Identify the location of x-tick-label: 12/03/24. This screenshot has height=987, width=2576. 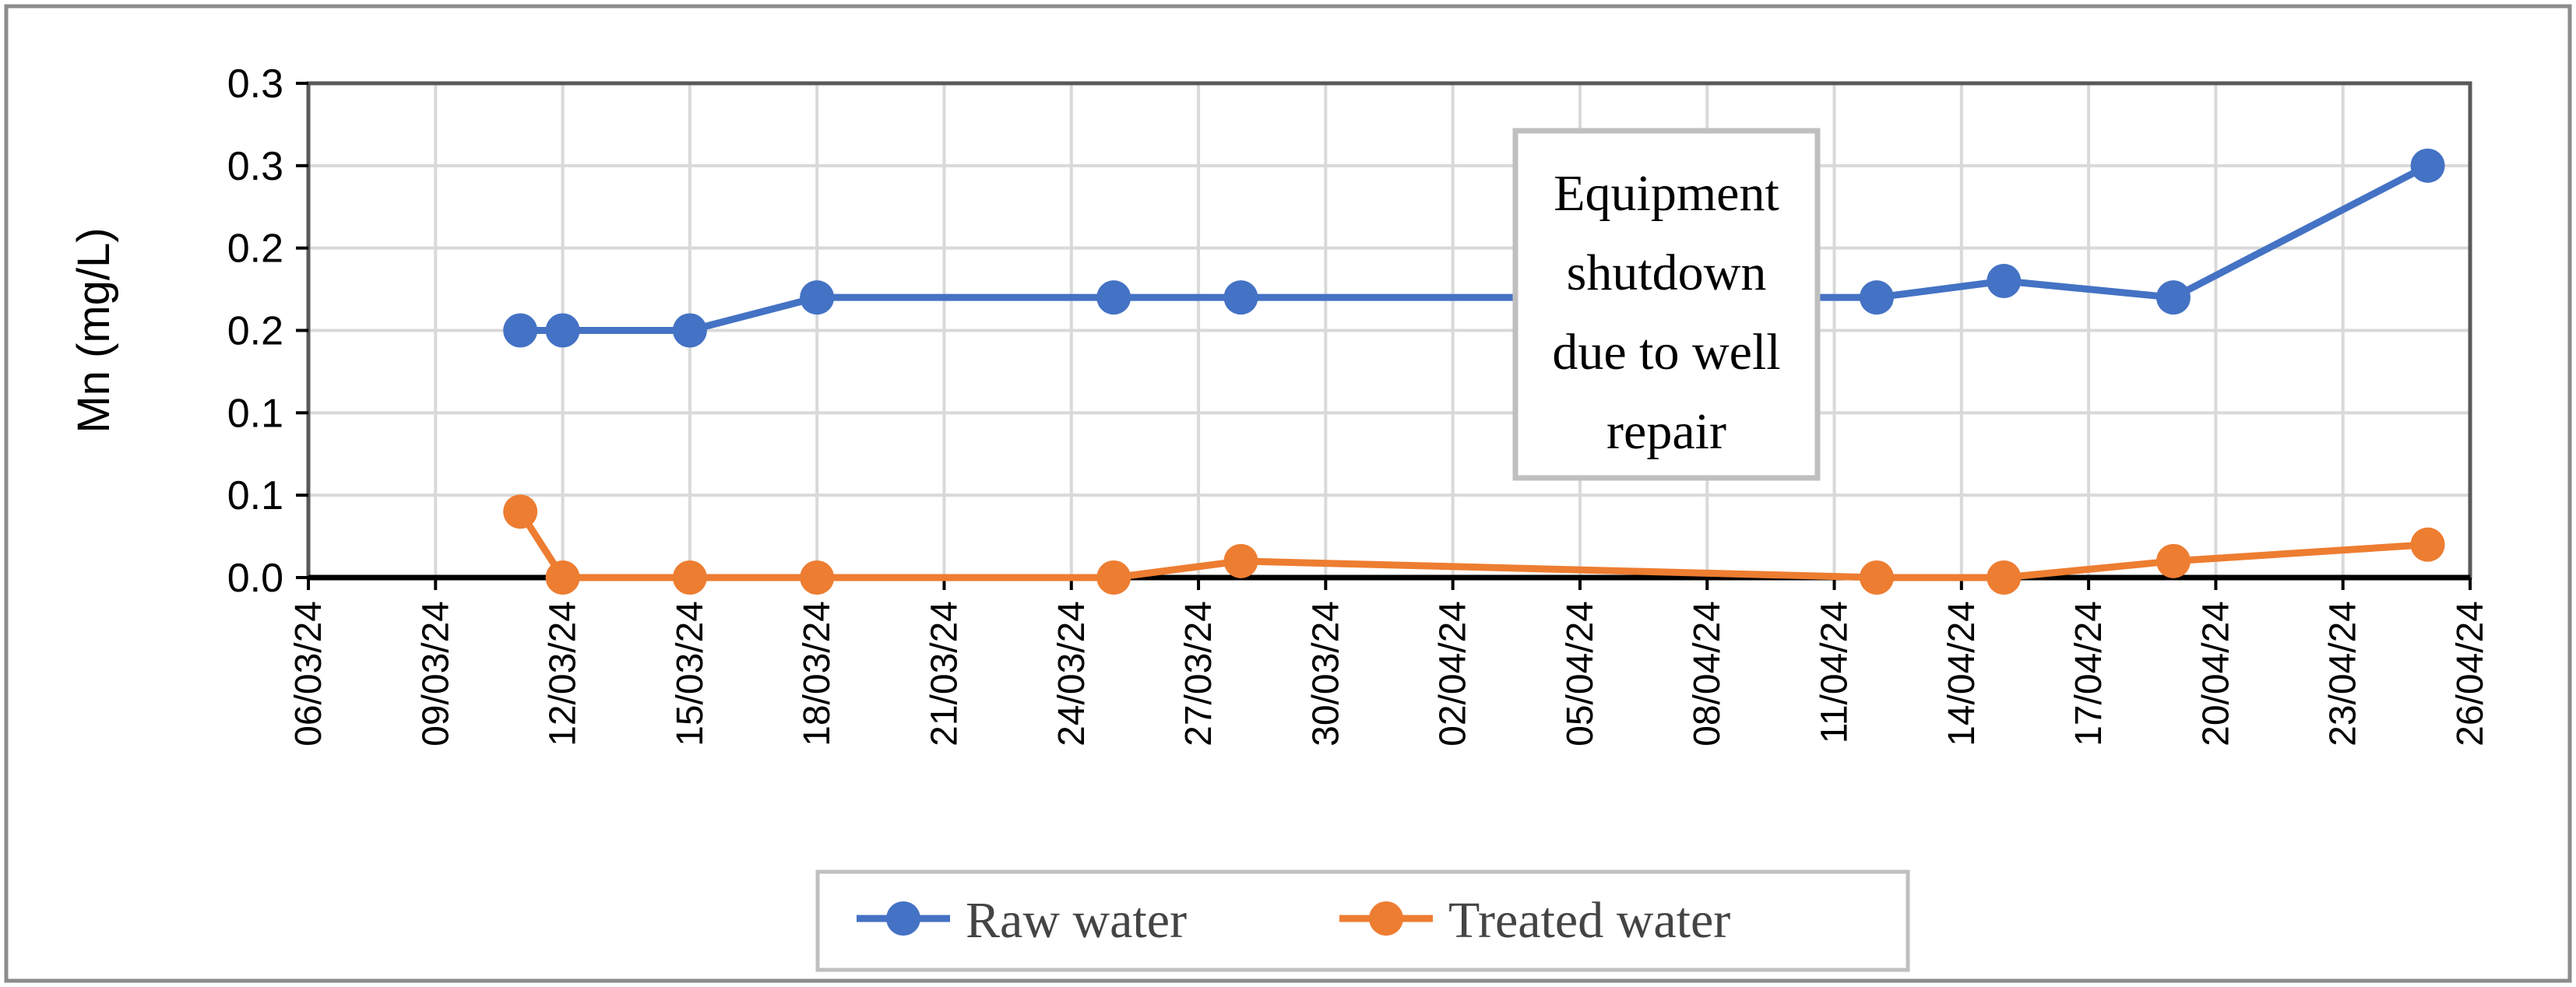
(563, 673).